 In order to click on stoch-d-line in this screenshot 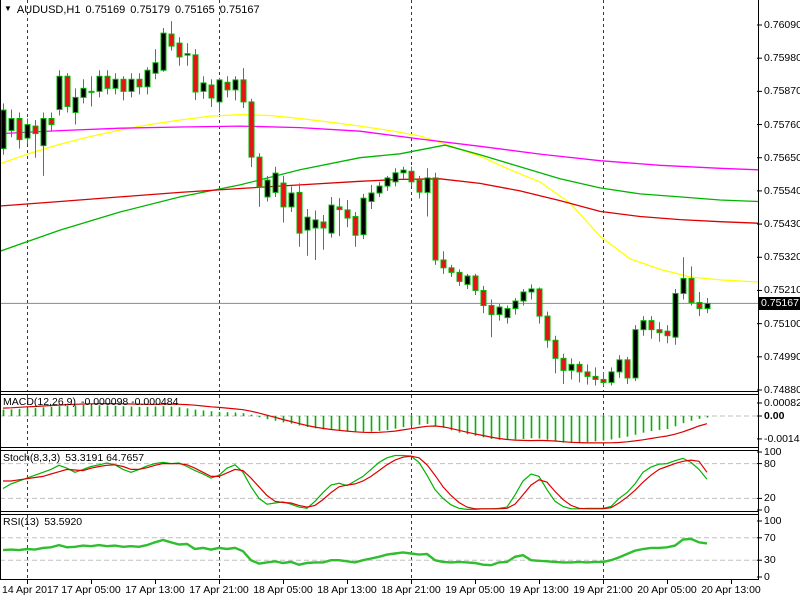, I will do `click(355, 482)`.